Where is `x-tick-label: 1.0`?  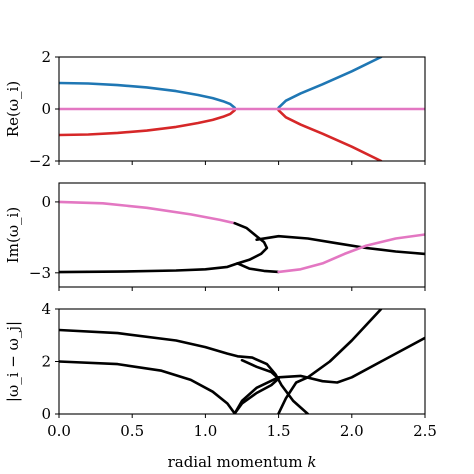
x-tick-label: 1.0 is located at coordinates (205, 431).